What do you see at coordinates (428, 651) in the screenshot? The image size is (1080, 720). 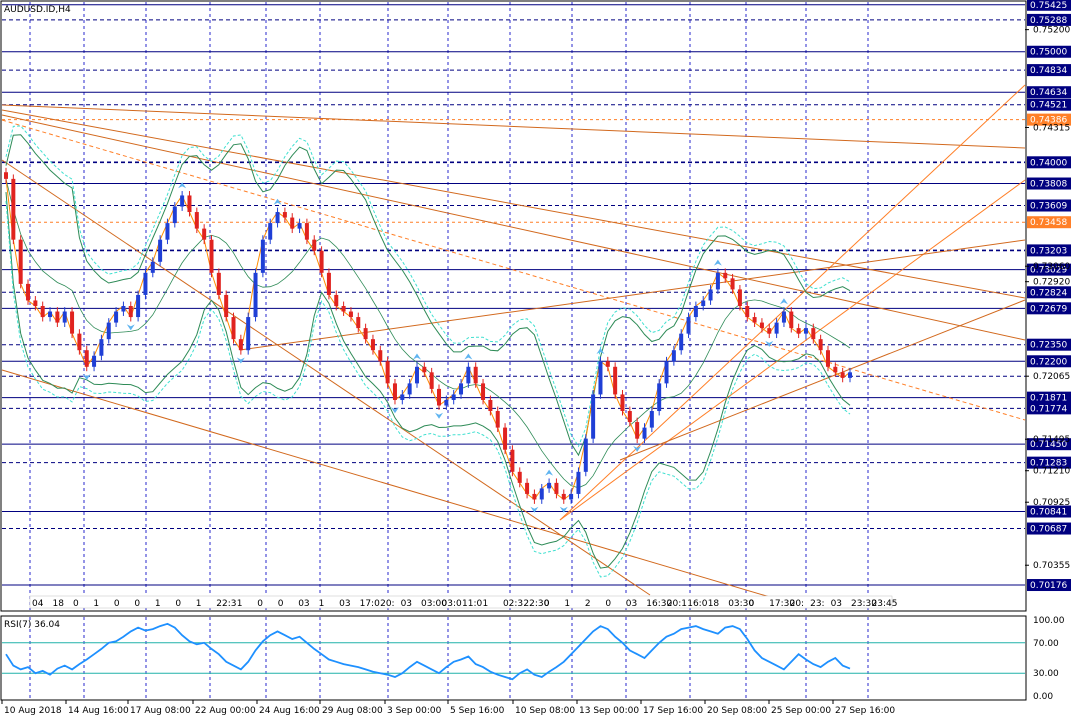 I see `rsi-line` at bounding box center [428, 651].